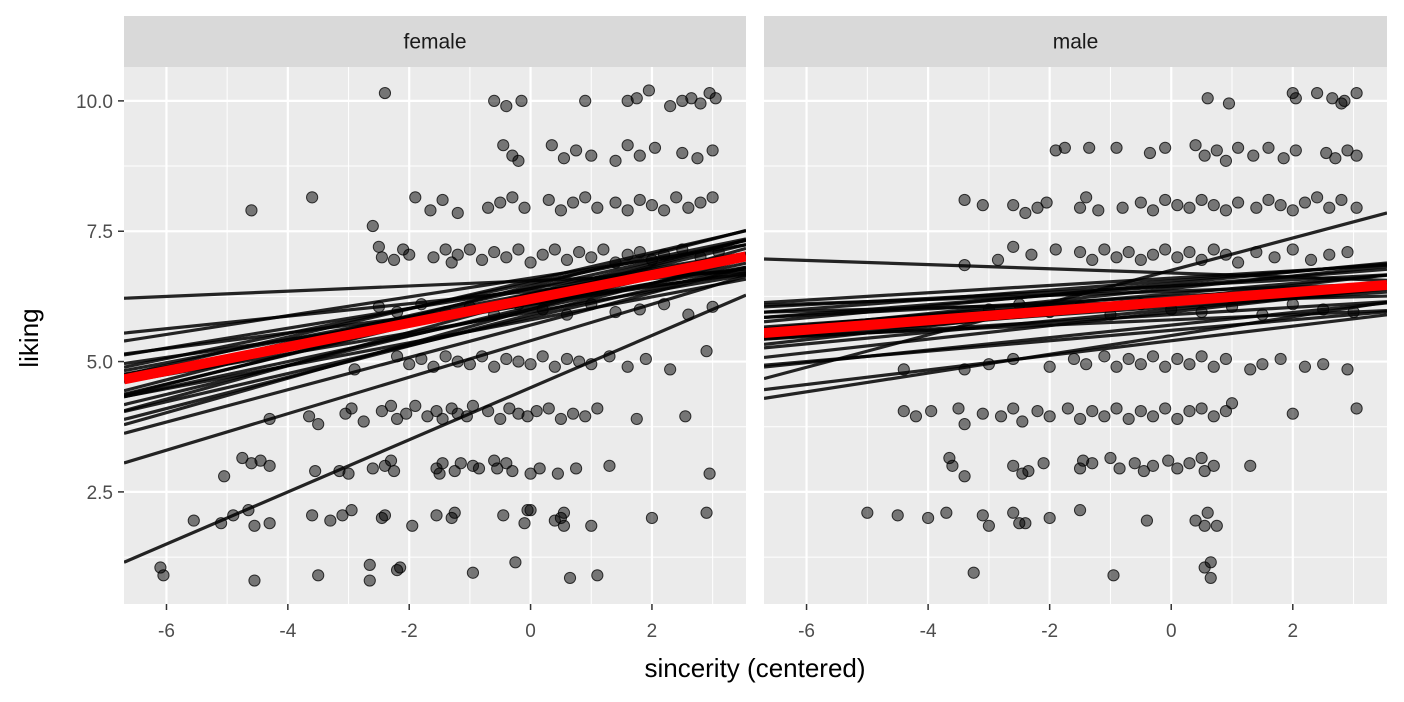 This screenshot has width=1404, height=702. I want to click on fixed-effect-line, so click(1075, 309).